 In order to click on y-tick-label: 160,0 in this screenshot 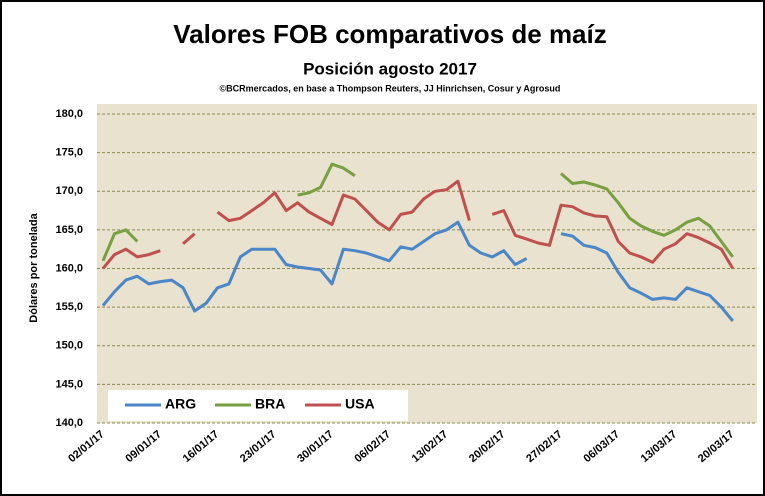, I will do `click(69, 268)`.